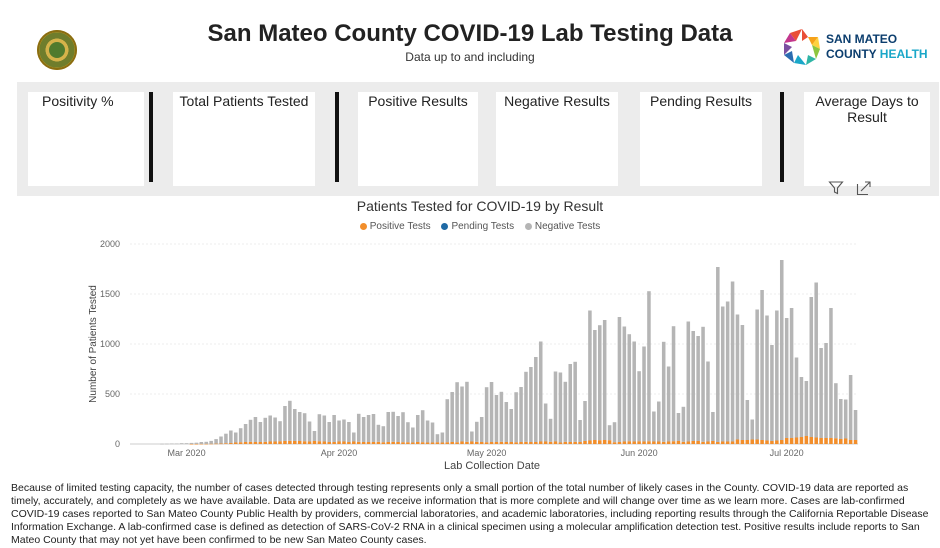  Describe the element at coordinates (836, 188) in the screenshot. I see `filter-icon` at that location.